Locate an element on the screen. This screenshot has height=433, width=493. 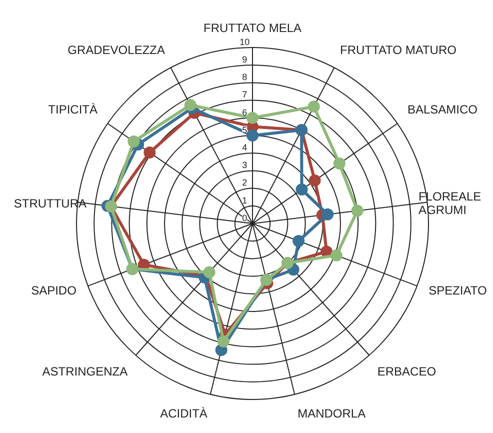
y-tick-label: 5 is located at coordinates (245, 129).